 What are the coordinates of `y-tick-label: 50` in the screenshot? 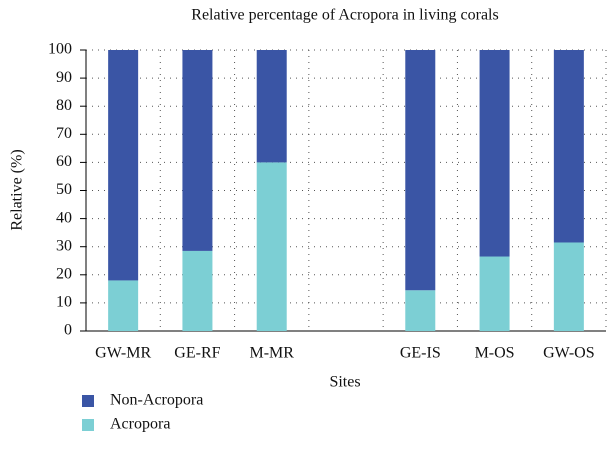 It's located at (64, 189).